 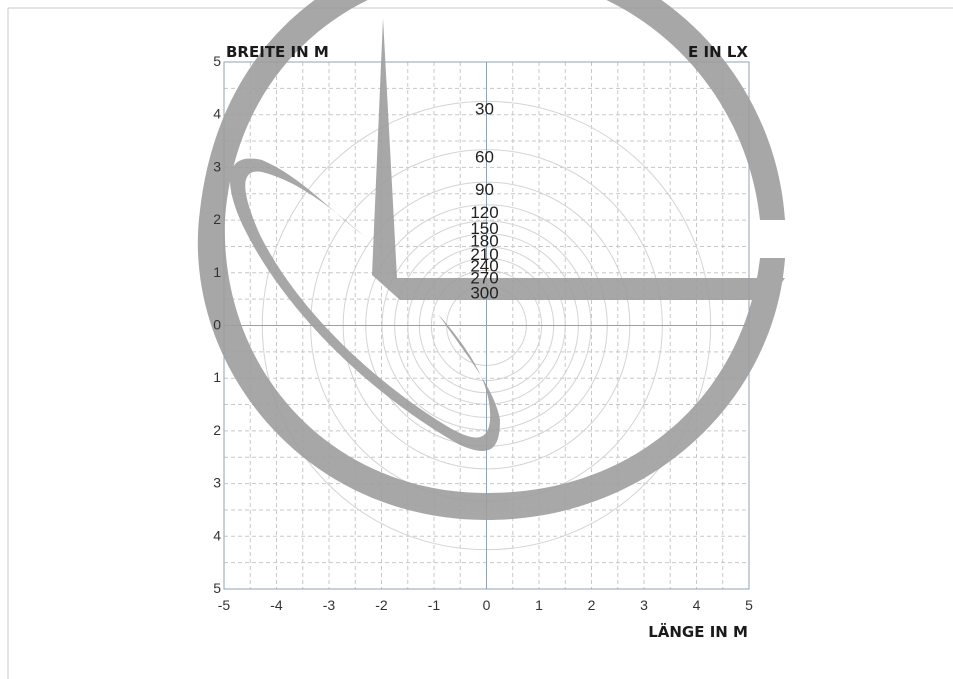 I want to click on y-axis-title: BREITE IN M, so click(x=277, y=52).